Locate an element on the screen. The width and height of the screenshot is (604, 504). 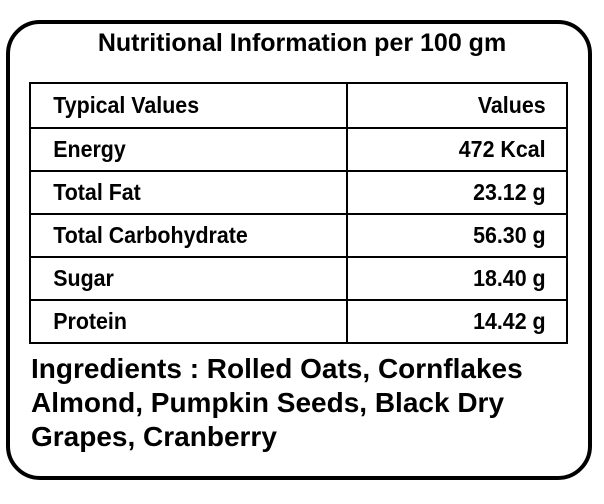
table-row: Total Fat 23.12 g is located at coordinates (298, 192).